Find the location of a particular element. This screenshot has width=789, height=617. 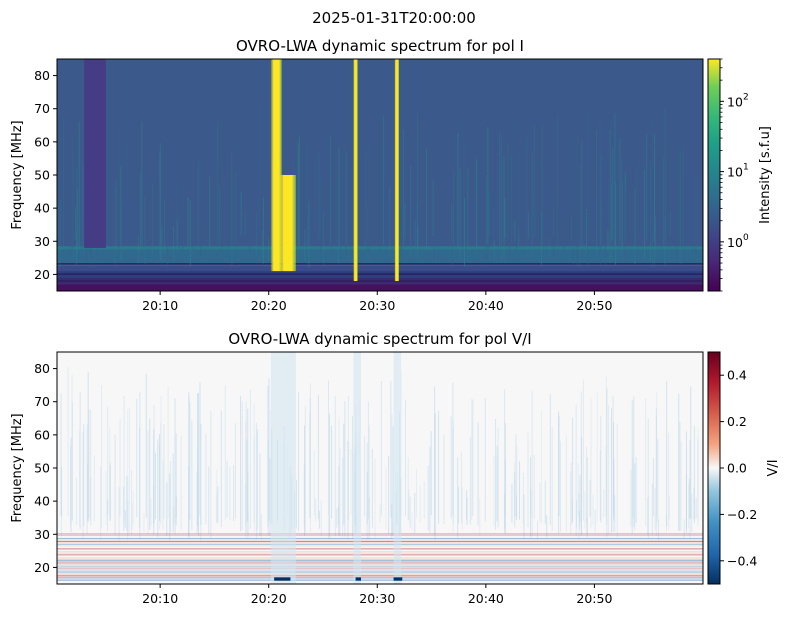

y-tick-label: 50 is located at coordinates (42, 175).